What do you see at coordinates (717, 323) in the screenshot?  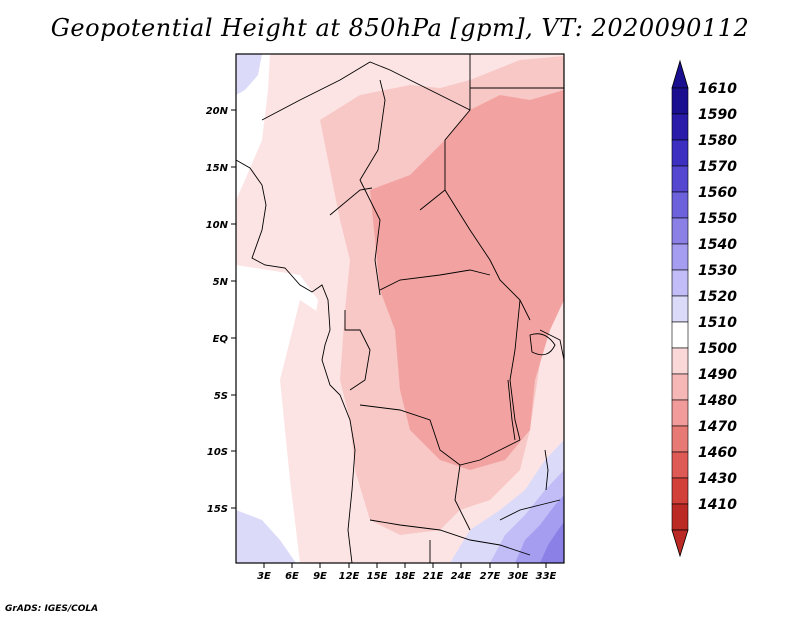 I see `colorbar-label: 1510` at bounding box center [717, 323].